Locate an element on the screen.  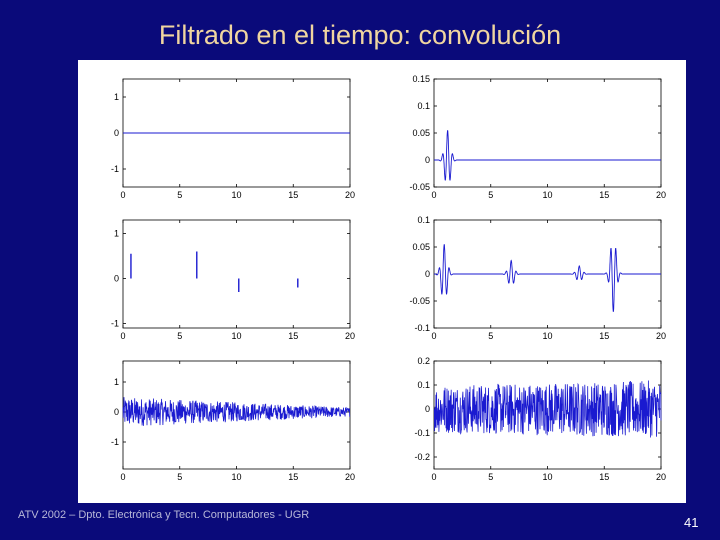
page-number: 41 is located at coordinates (691, 522).